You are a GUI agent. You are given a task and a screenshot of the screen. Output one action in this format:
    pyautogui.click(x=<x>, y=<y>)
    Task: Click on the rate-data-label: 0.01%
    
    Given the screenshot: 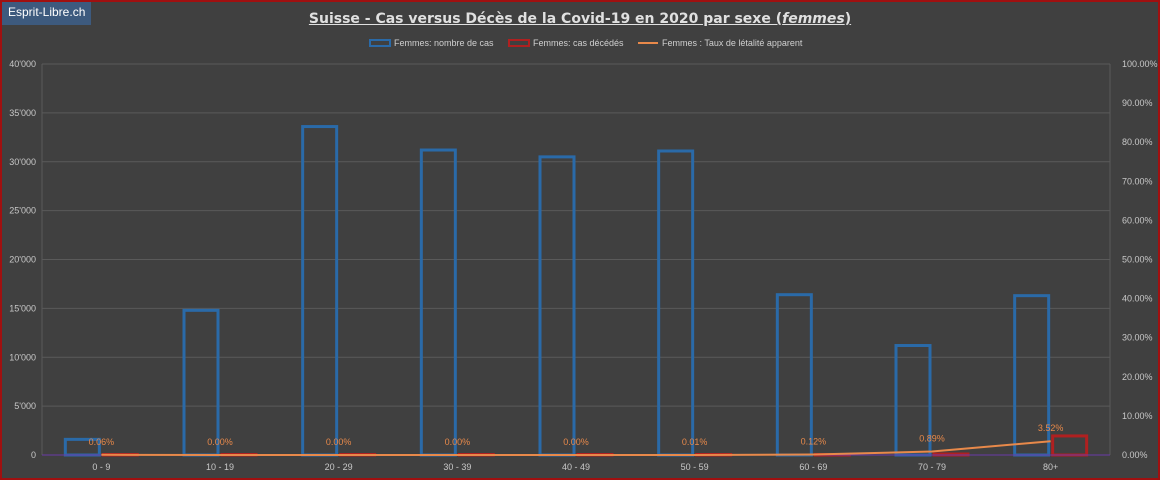 What is the action you would take?
    pyautogui.click(x=695, y=442)
    